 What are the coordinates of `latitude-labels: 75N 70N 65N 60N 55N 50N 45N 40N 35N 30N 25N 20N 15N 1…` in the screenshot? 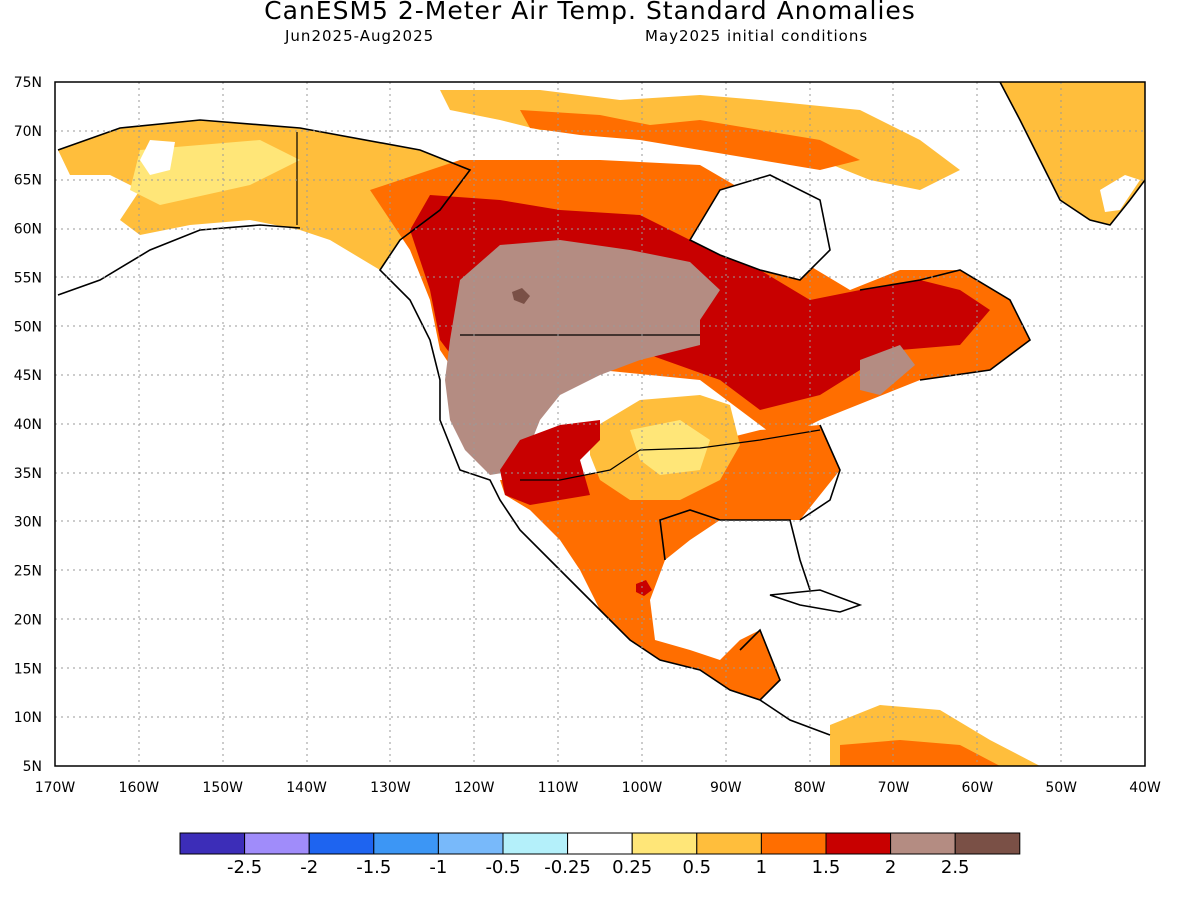 It's located at (28, 425).